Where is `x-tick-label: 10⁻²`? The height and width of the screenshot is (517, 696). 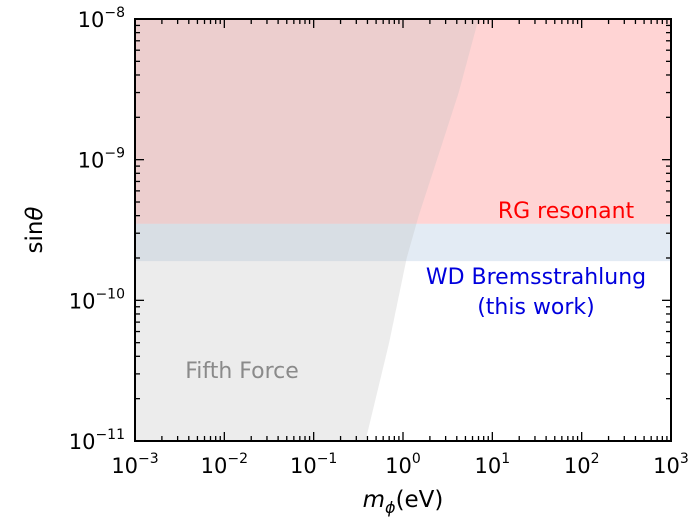
x-tick-label: 10⁻² is located at coordinates (224, 464).